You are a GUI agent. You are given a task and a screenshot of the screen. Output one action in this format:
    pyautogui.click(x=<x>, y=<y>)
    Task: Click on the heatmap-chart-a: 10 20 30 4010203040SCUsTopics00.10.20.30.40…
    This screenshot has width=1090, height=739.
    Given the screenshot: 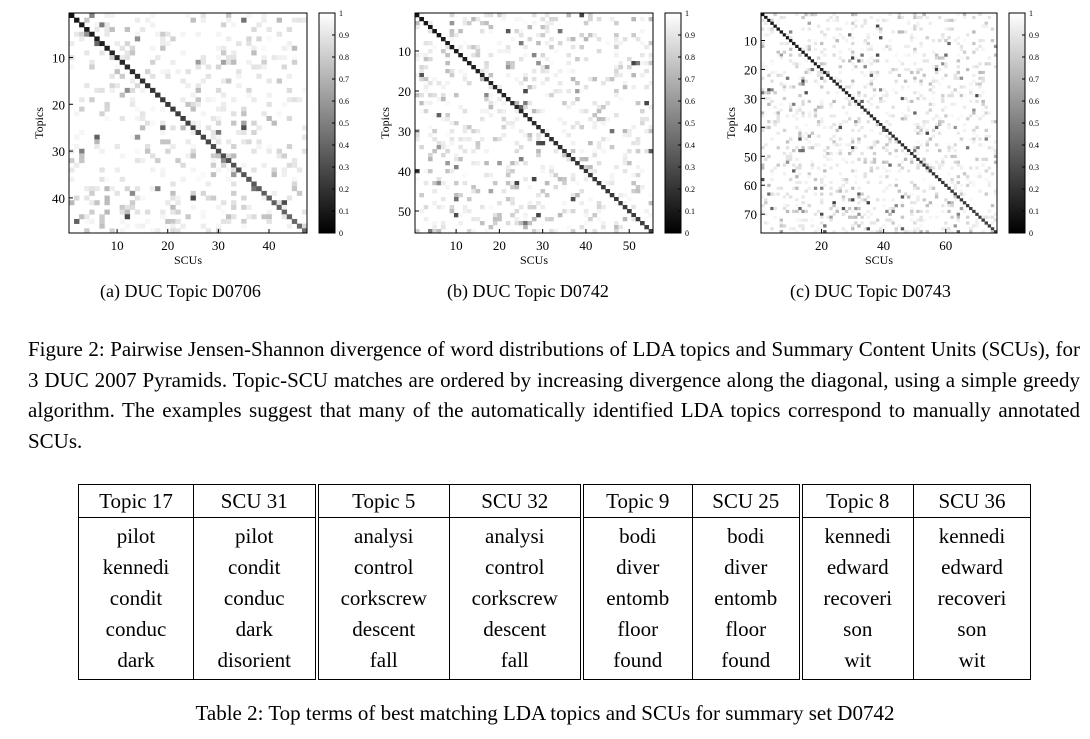 What is the action you would take?
    pyautogui.click(x=190, y=138)
    